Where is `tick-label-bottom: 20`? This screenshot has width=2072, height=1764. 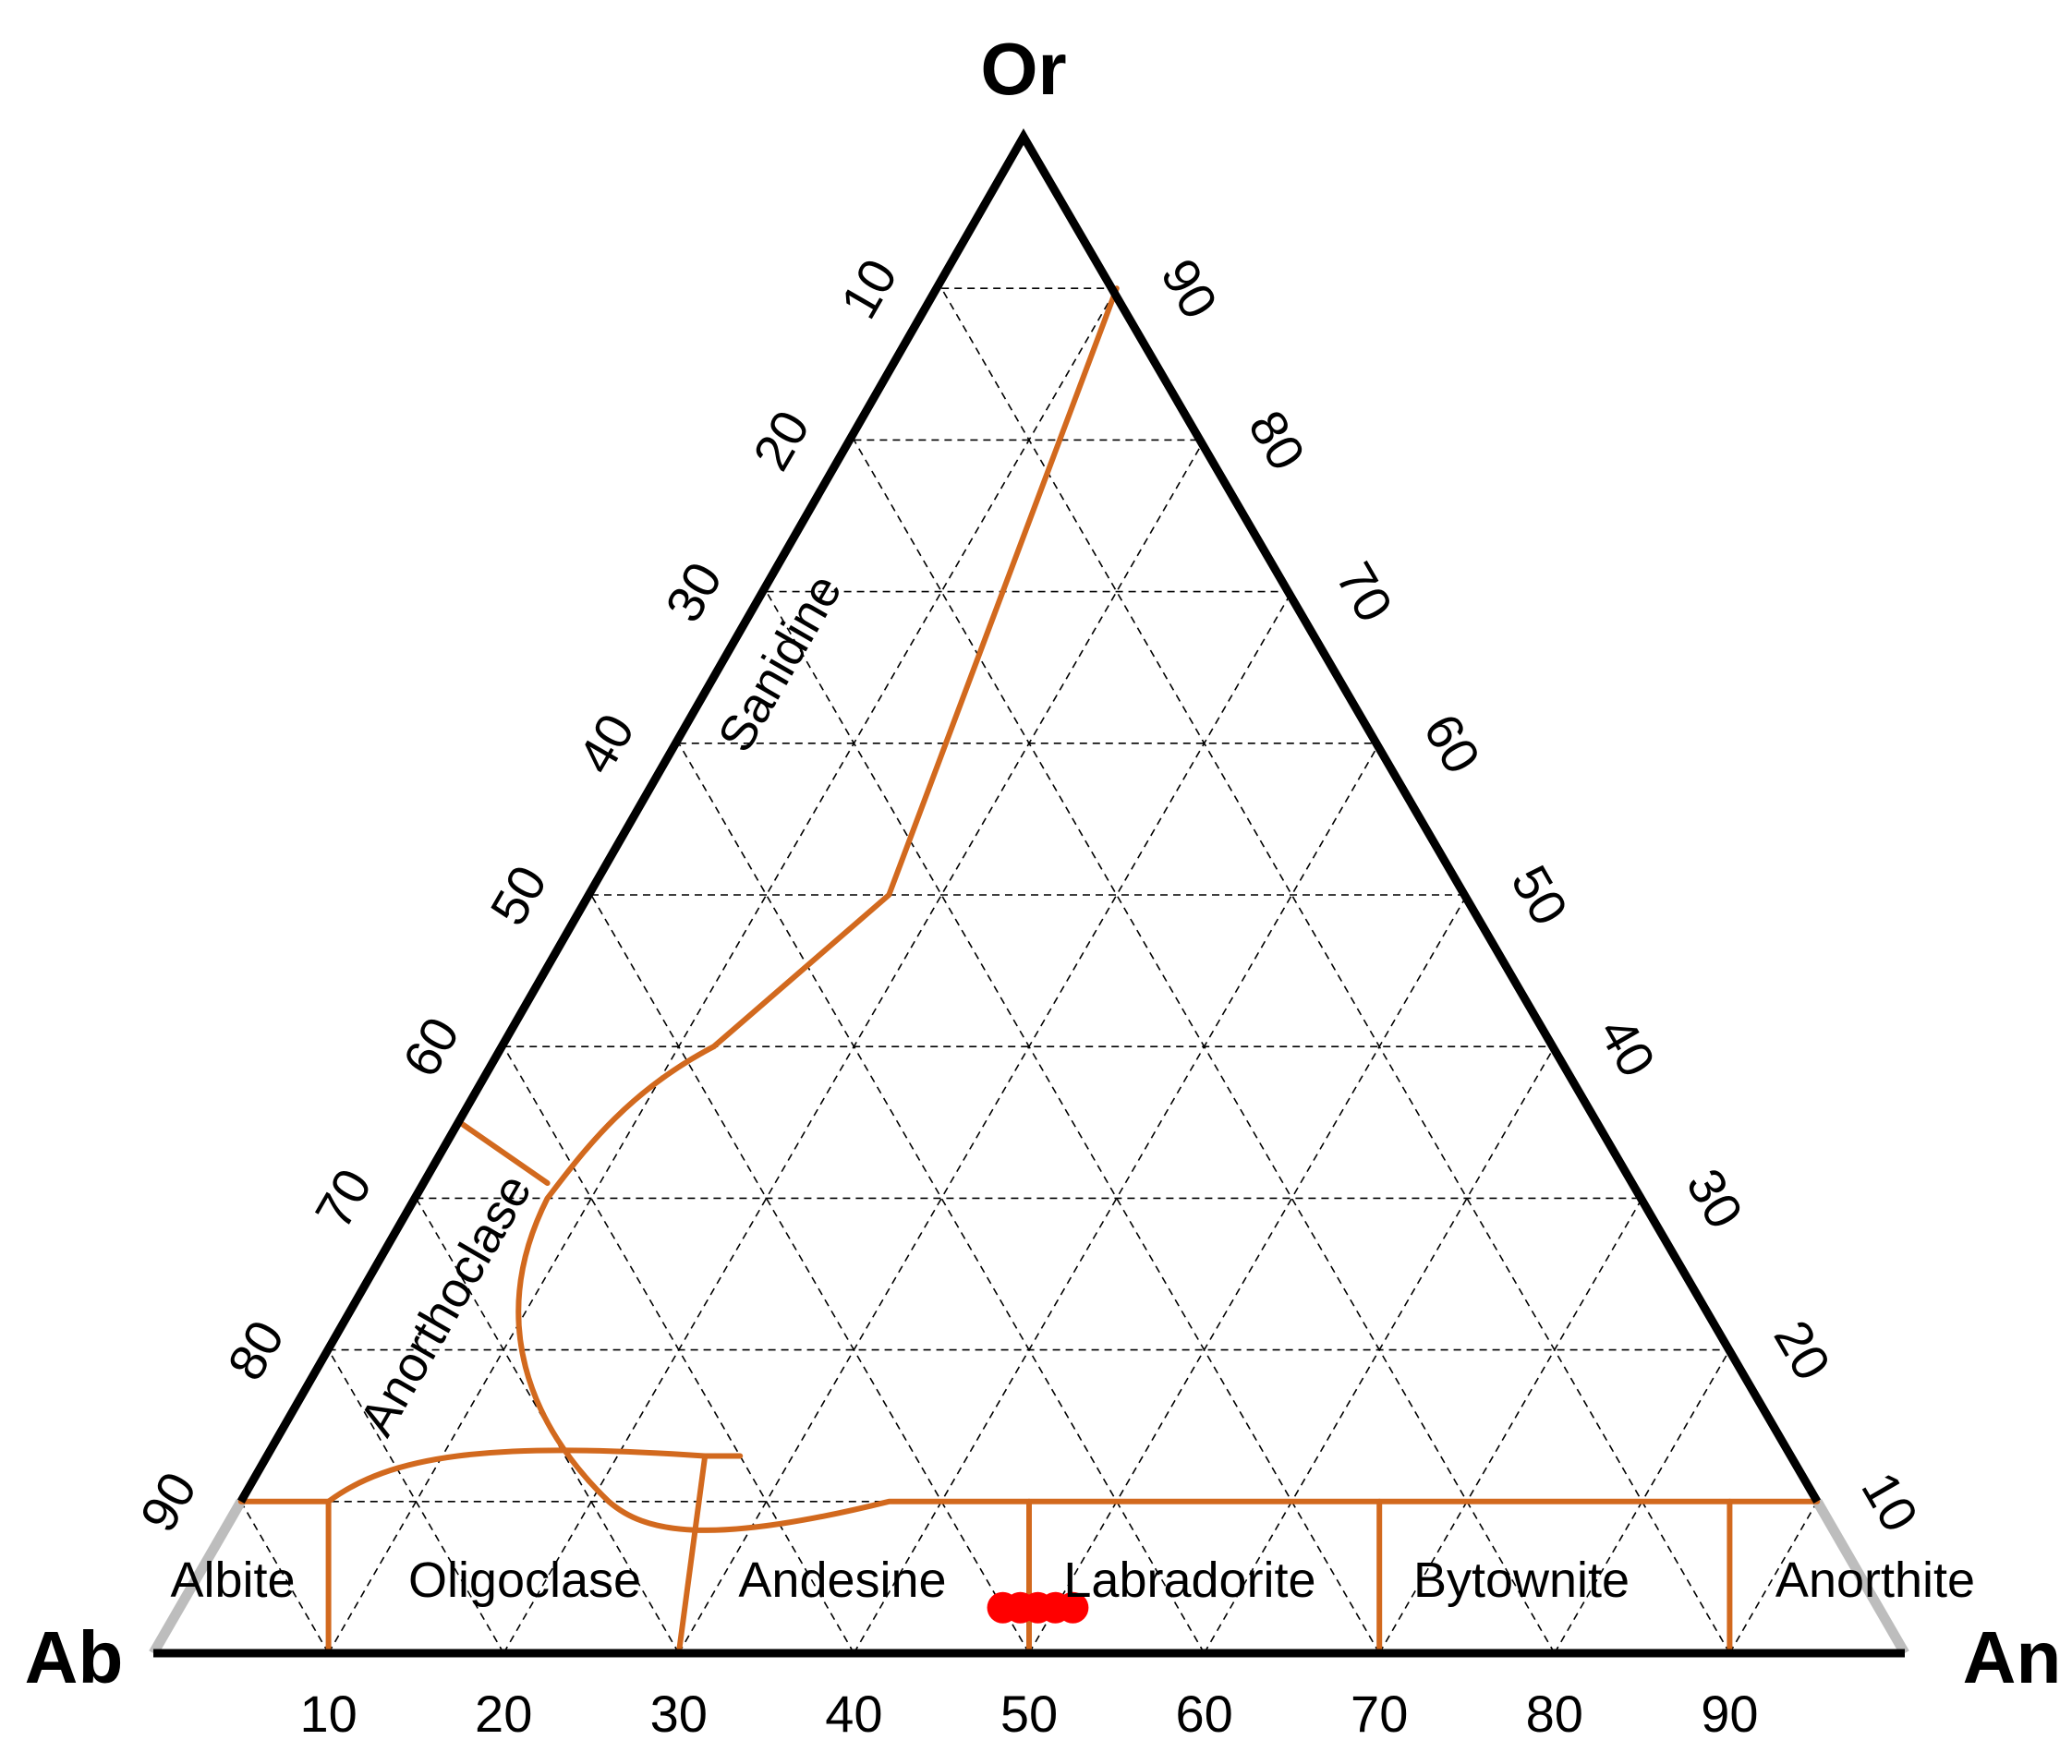 tick-label-bottom: 20 is located at coordinates (503, 1714).